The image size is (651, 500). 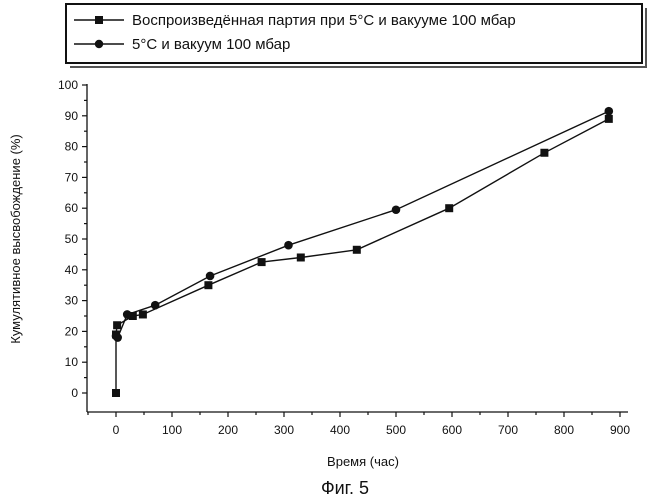 What do you see at coordinates (72, 116) in the screenshot?
I see `y-tick-label: 90` at bounding box center [72, 116].